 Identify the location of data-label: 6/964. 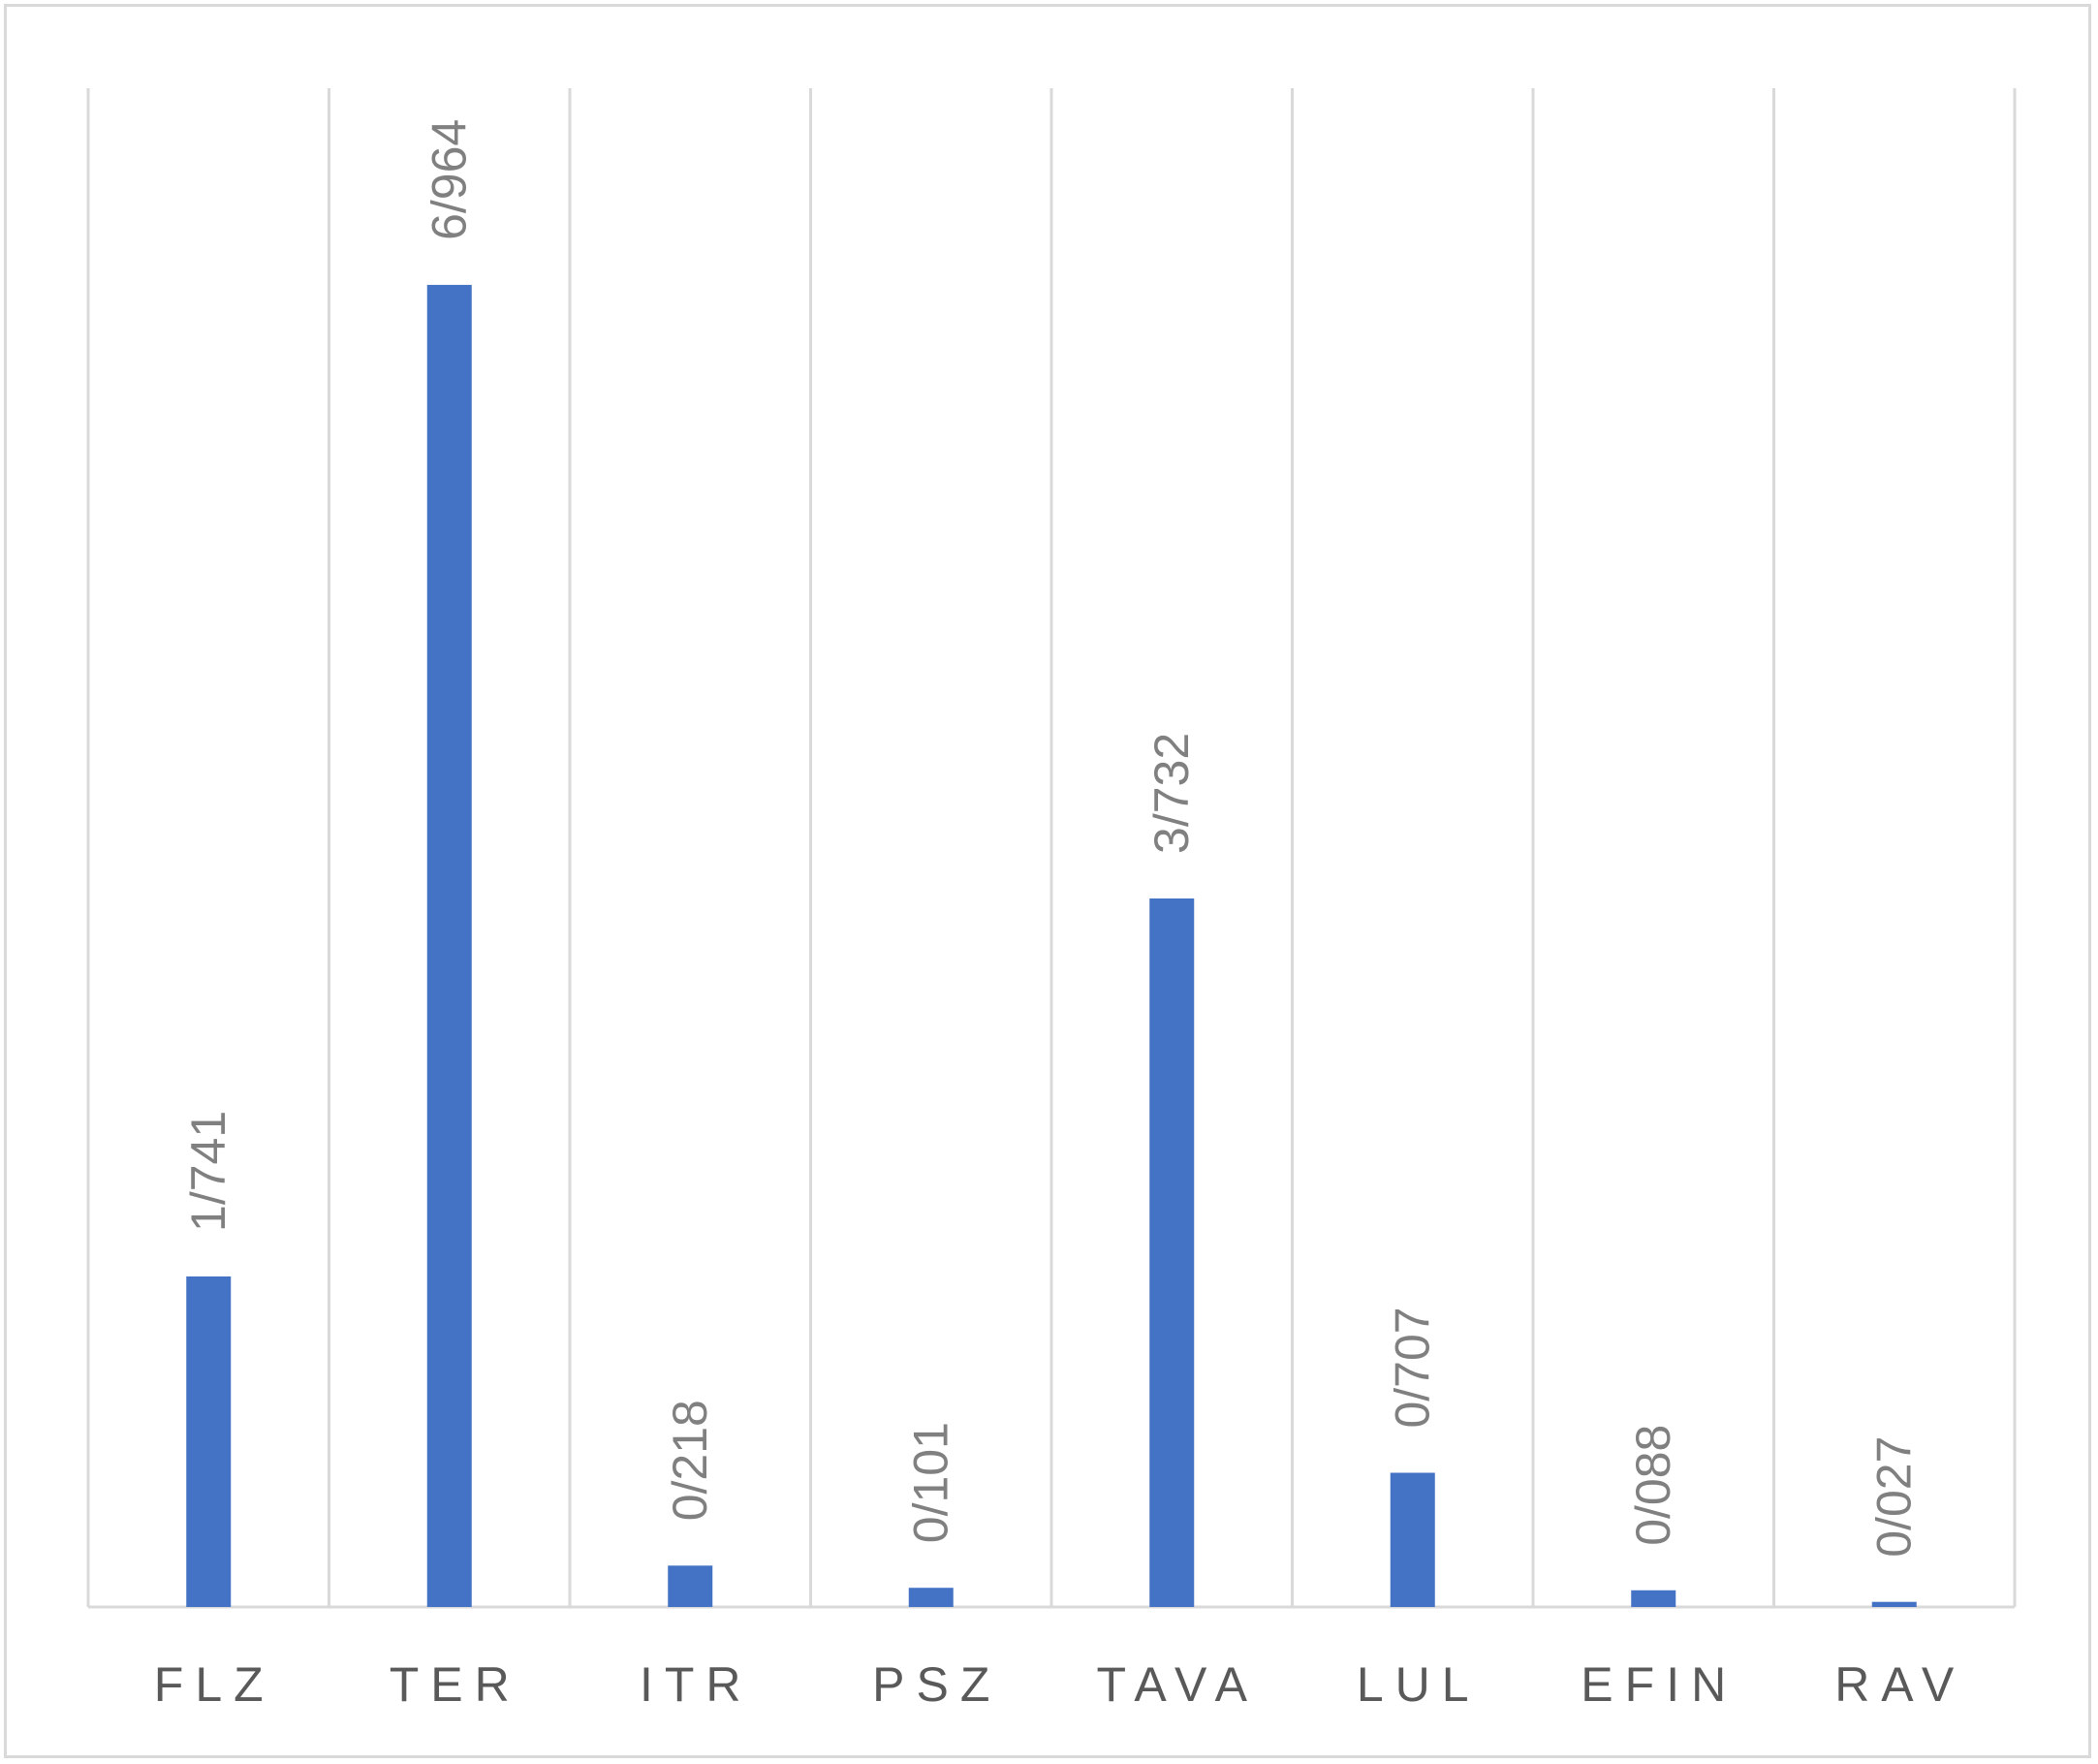
(450, 179).